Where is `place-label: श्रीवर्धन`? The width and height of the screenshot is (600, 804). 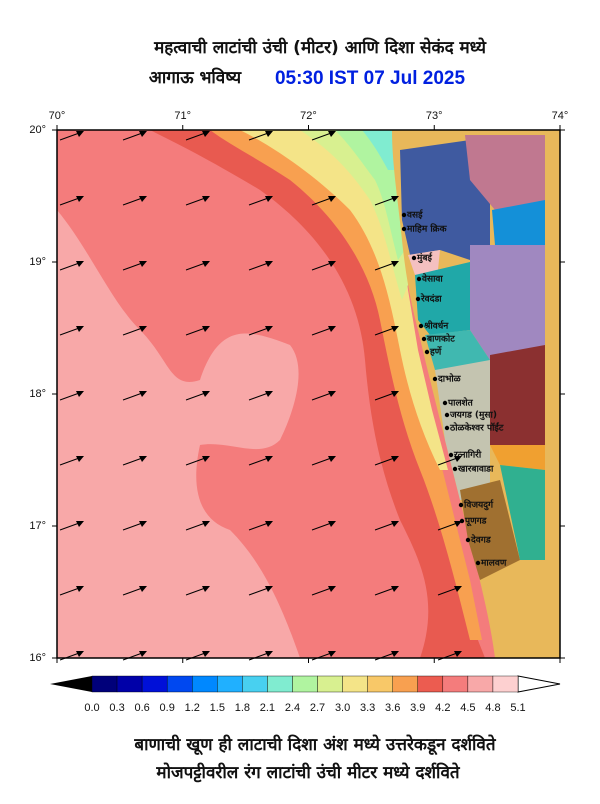
place-label: श्रीवर्धन is located at coordinates (436, 326).